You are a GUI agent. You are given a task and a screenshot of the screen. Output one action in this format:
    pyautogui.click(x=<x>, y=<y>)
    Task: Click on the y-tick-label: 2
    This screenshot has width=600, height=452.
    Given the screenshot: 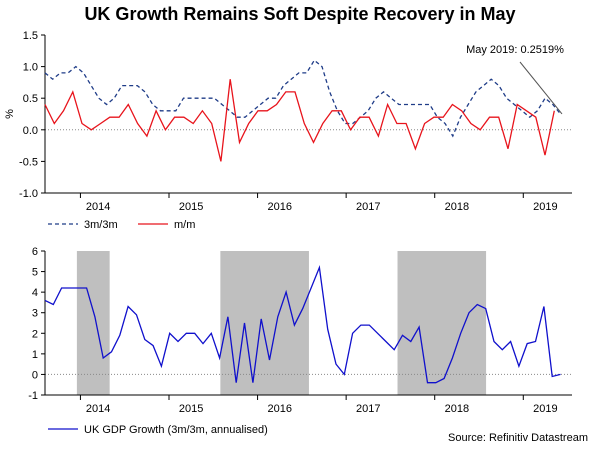 What is the action you would take?
    pyautogui.click(x=35, y=334)
    